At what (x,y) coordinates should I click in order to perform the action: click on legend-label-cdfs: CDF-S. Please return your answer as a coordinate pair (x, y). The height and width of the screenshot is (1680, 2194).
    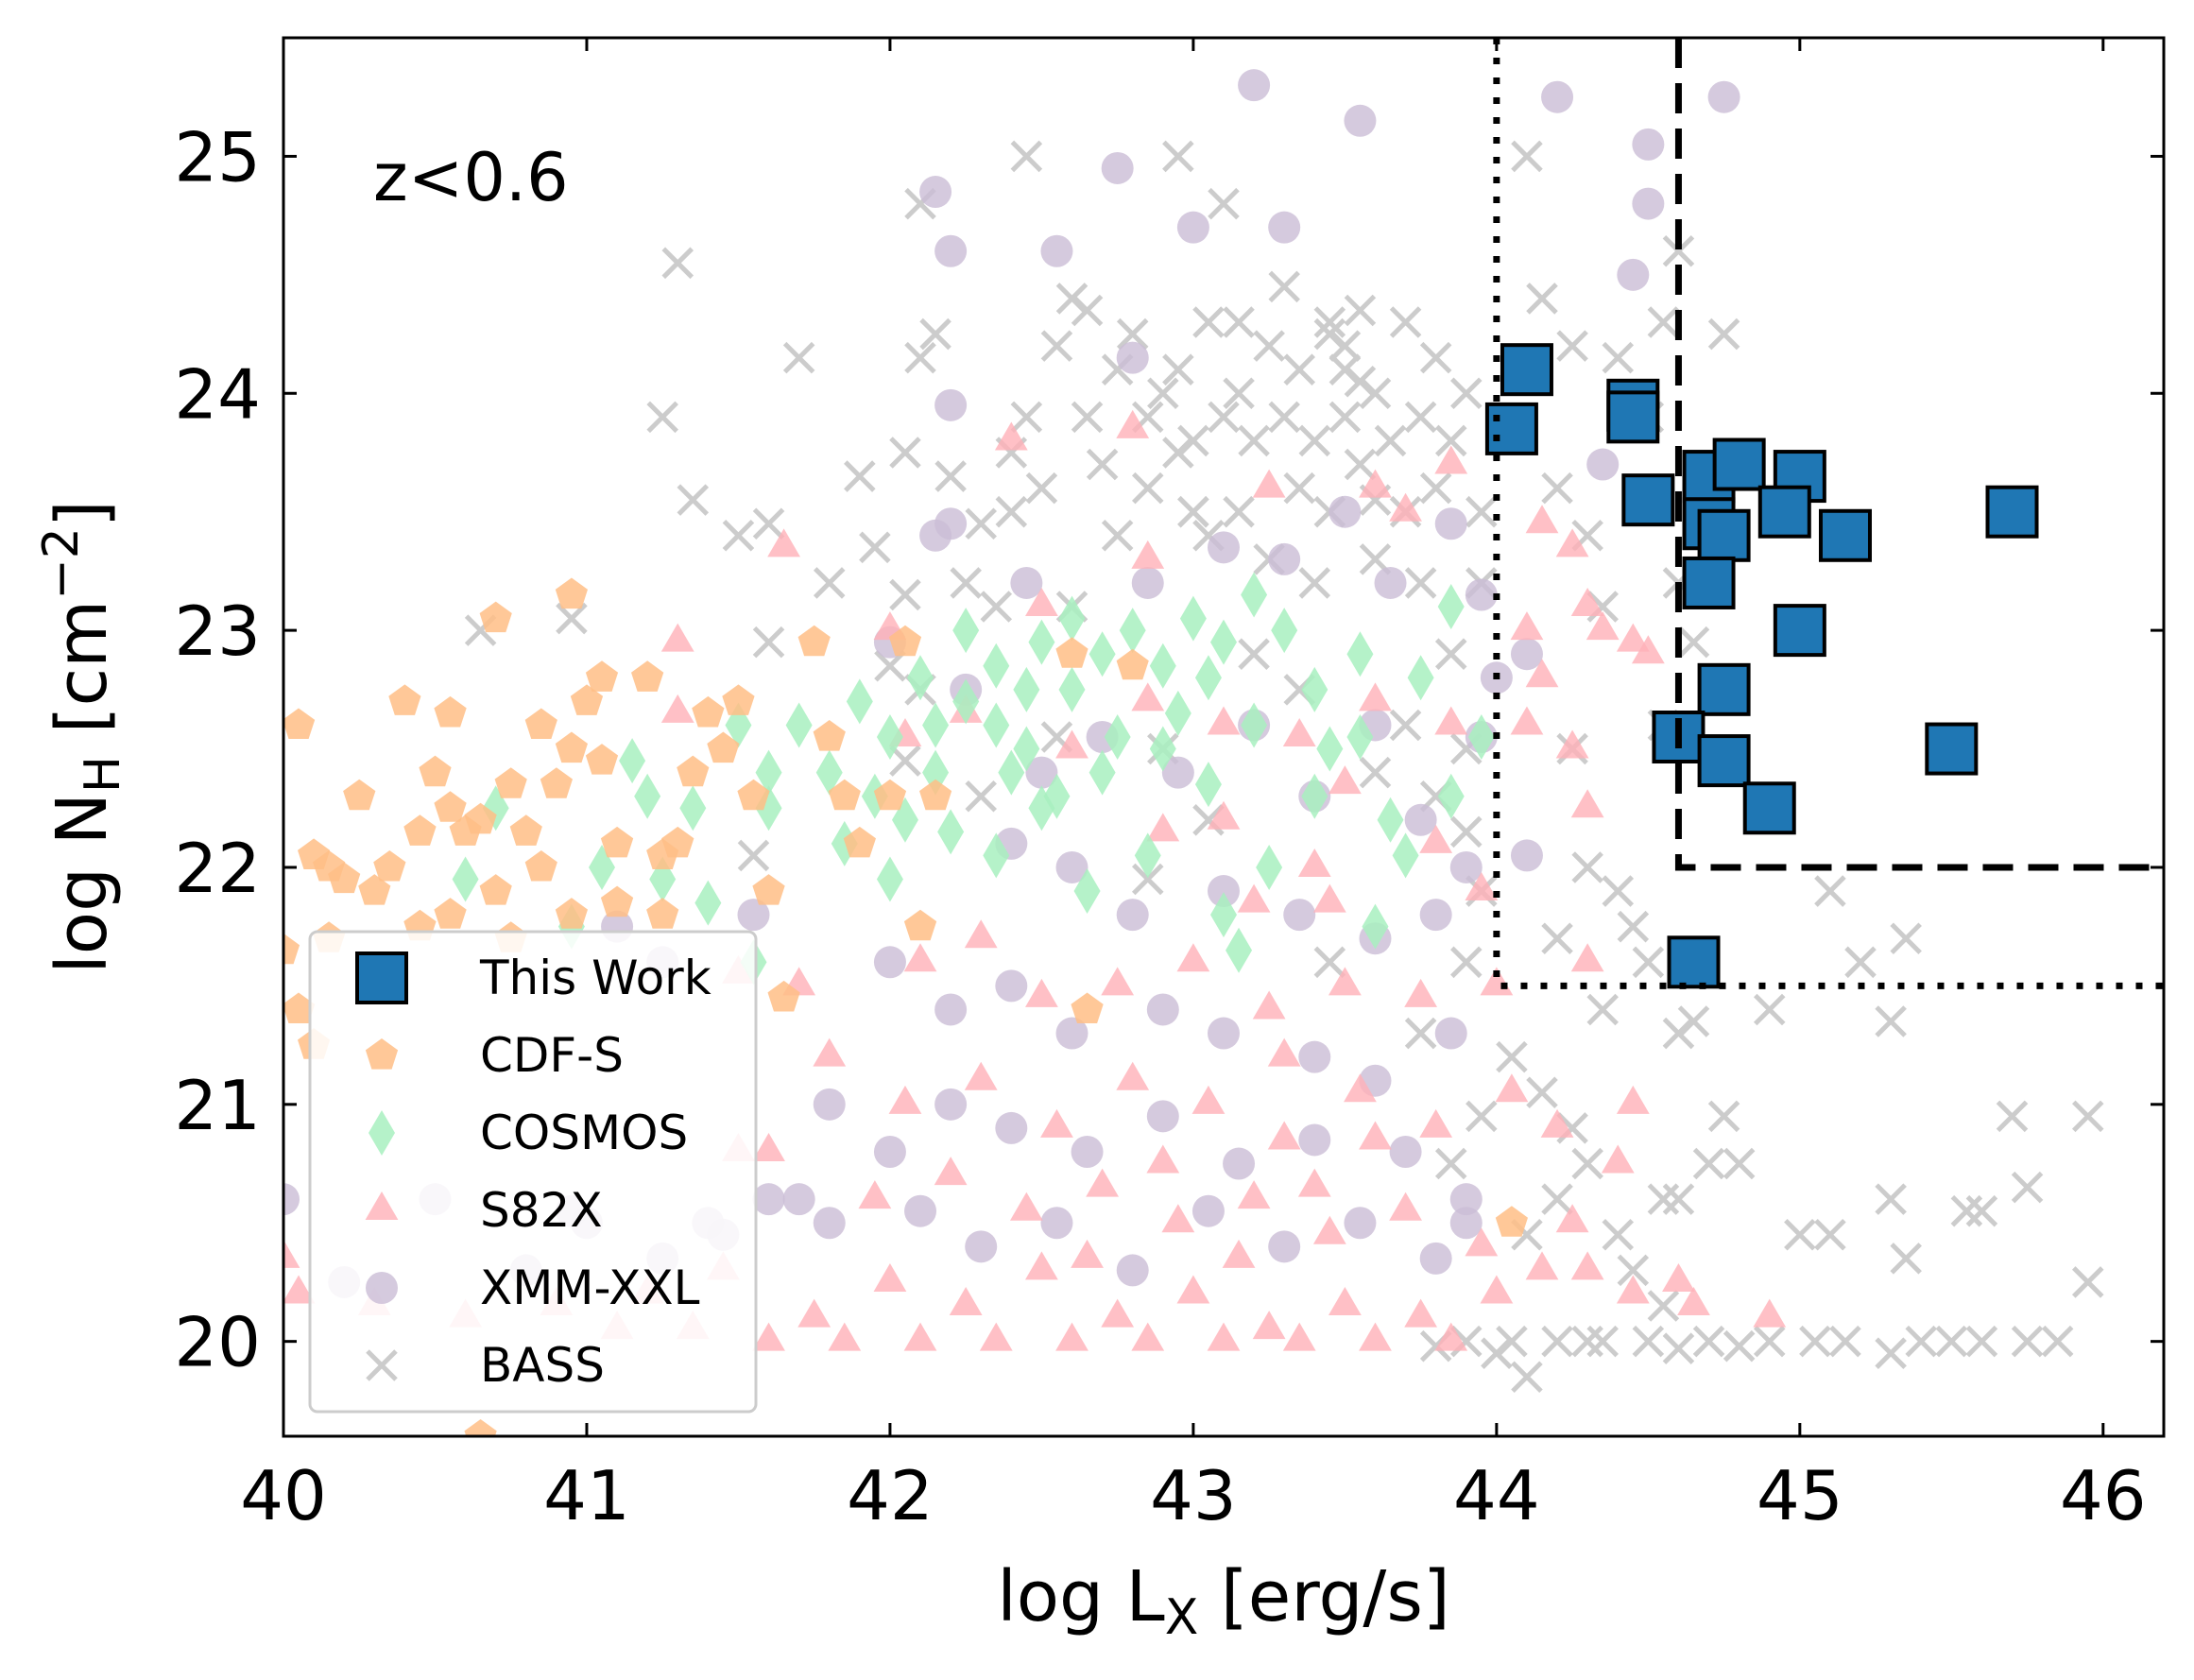
    Looking at the image, I should click on (552, 1055).